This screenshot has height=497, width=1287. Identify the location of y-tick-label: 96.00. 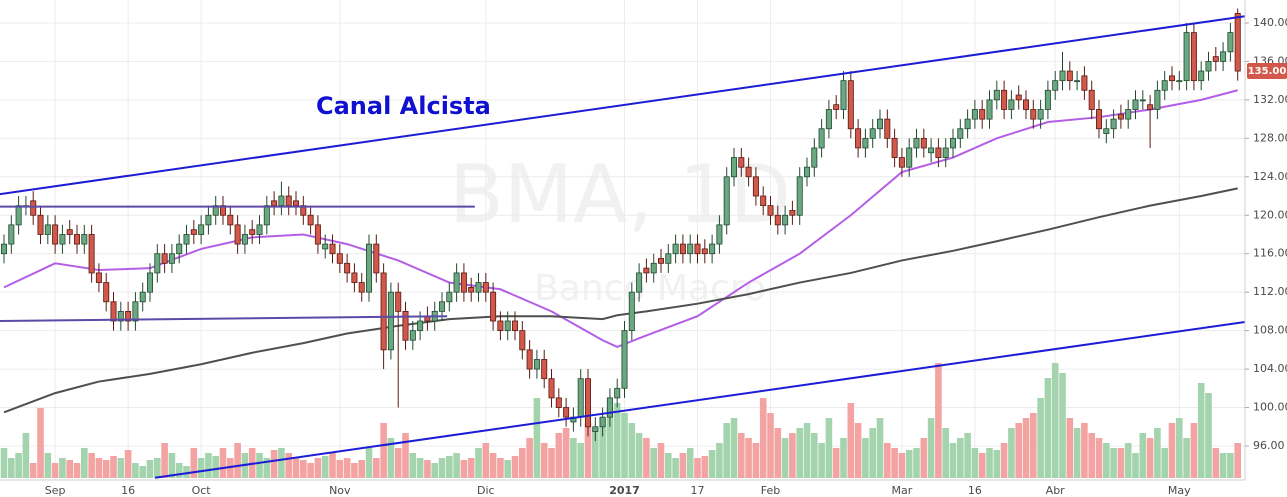
(1269, 445).